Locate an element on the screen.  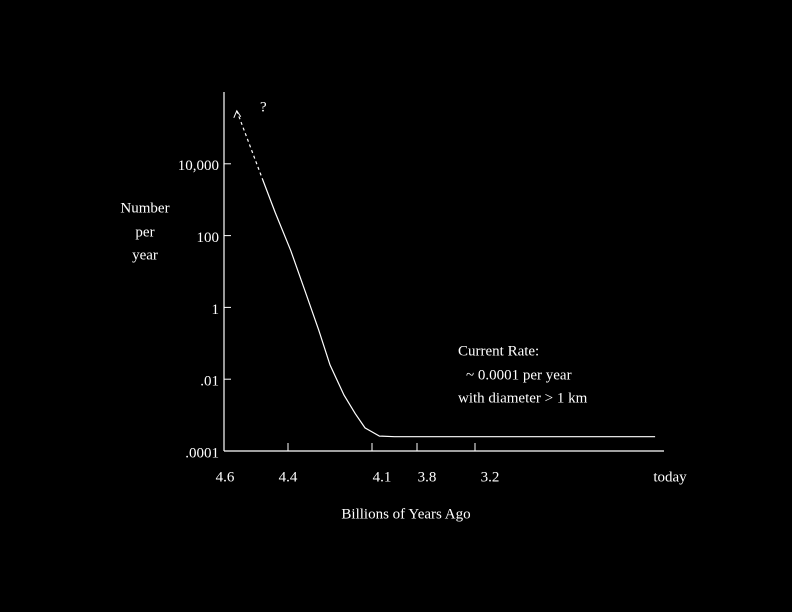
annotation: ~ 0.0001 per year is located at coordinates (519, 375).